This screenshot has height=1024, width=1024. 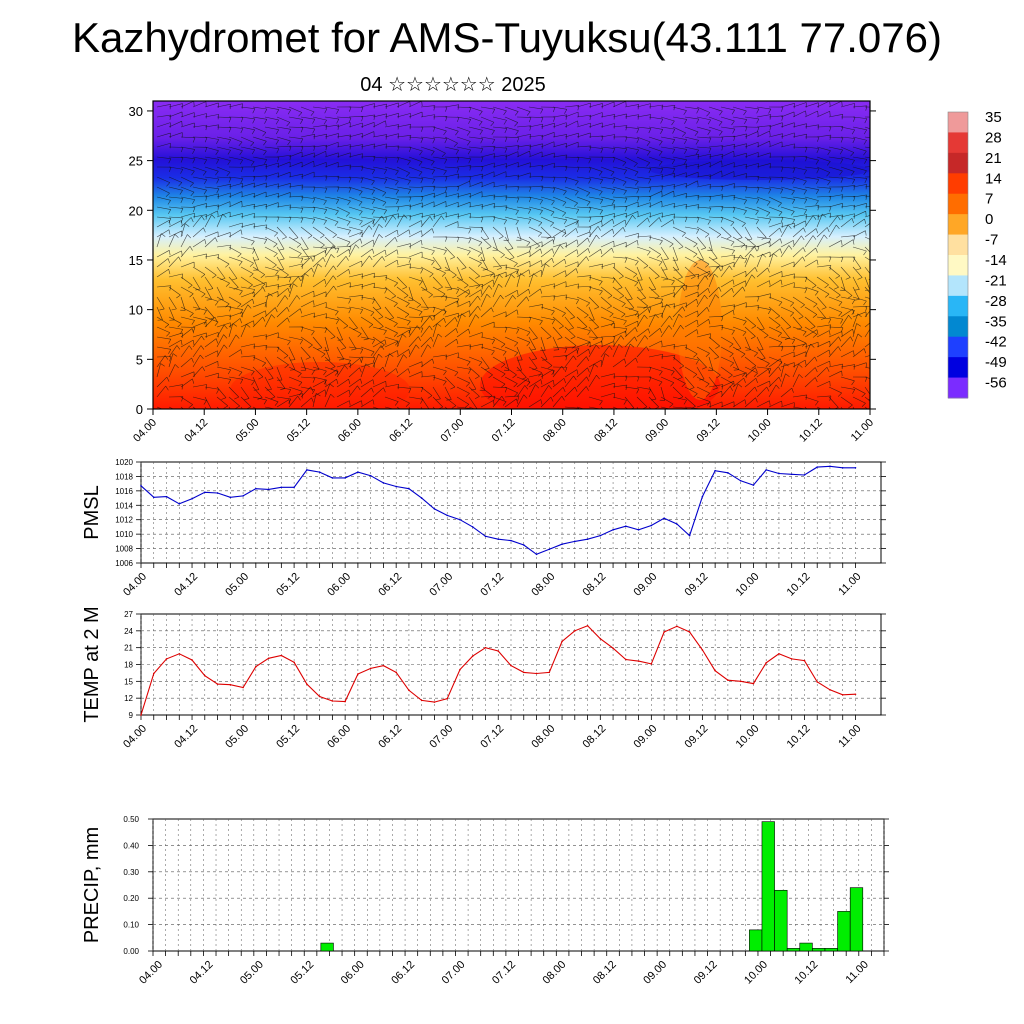 I want to click on x-tick-label: 04.00, so click(x=135, y=737).